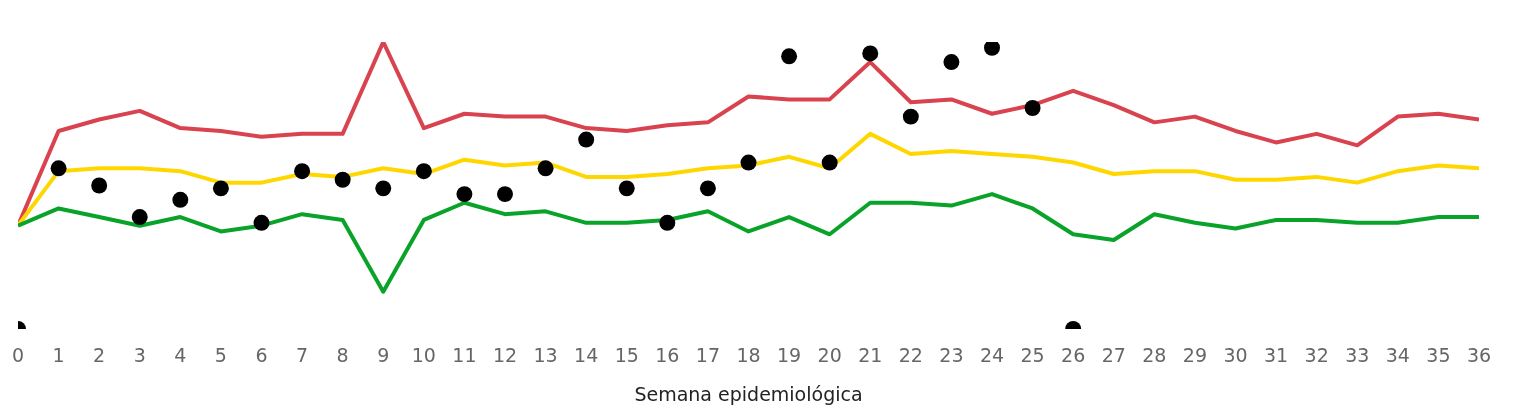  What do you see at coordinates (464, 355) in the screenshot?
I see `x-tick-label: 11` at bounding box center [464, 355].